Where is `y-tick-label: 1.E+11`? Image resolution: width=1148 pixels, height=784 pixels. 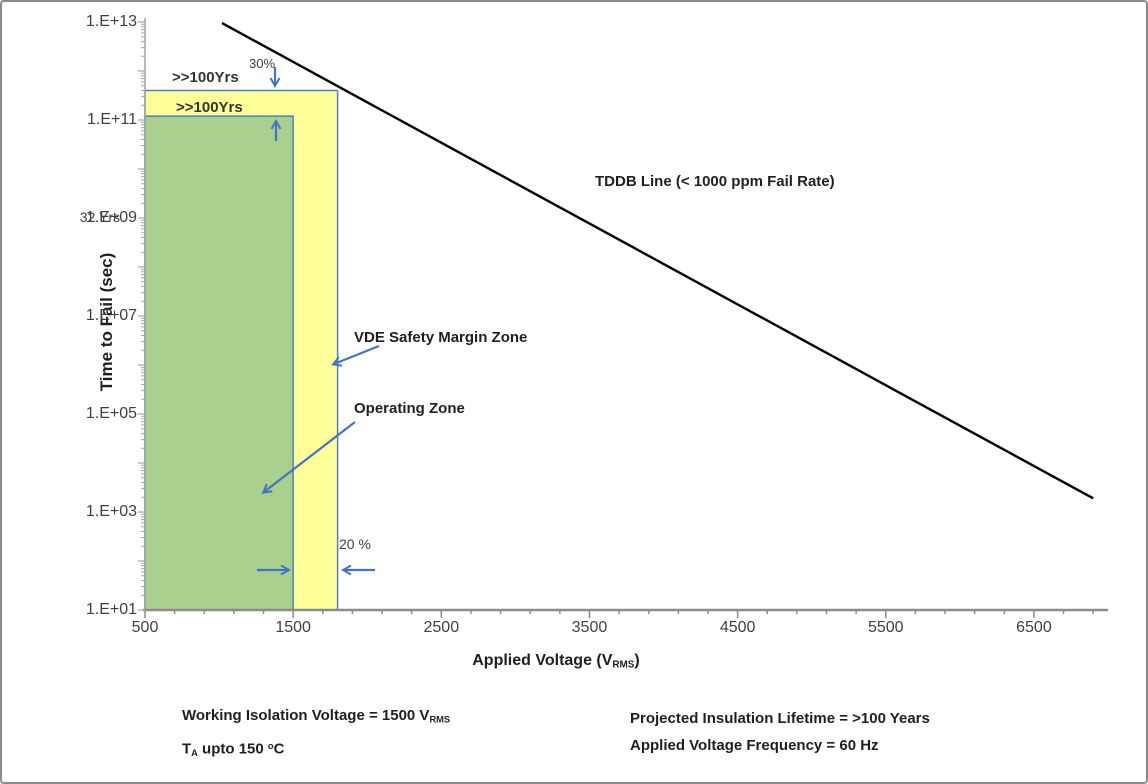
y-tick-label: 1.E+11 is located at coordinates (112, 119).